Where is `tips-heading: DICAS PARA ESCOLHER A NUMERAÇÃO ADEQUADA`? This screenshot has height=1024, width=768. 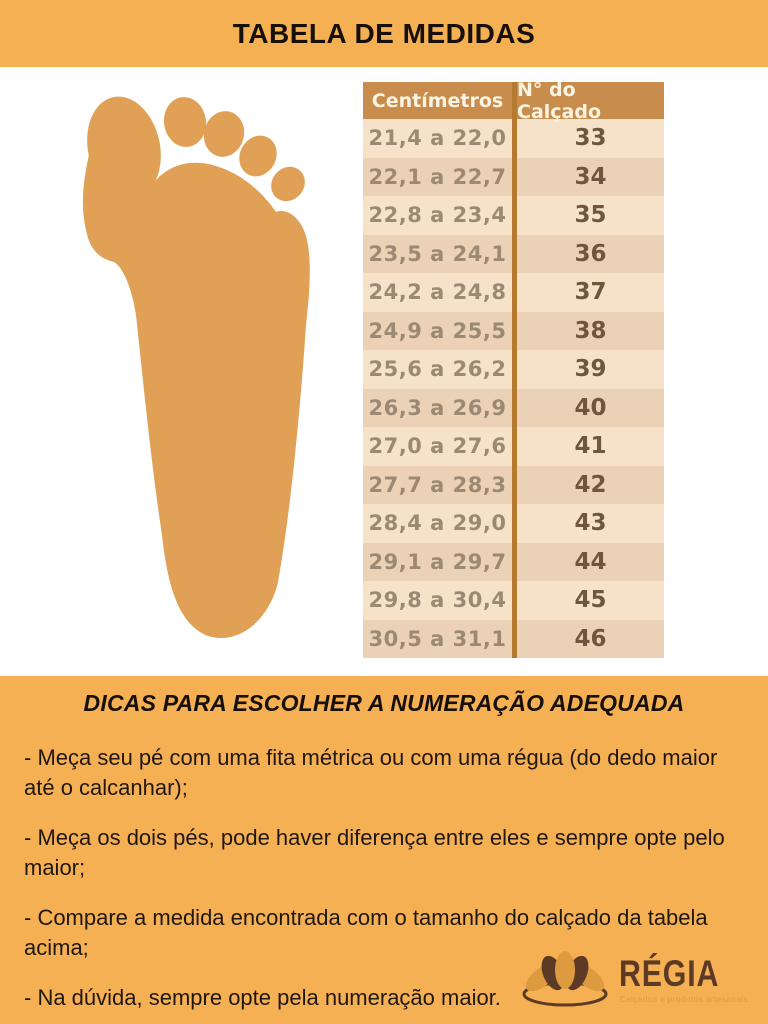
tips-heading: DICAS PARA ESCOLHER A NUMERAÇÃO ADEQUADA is located at coordinates (384, 703).